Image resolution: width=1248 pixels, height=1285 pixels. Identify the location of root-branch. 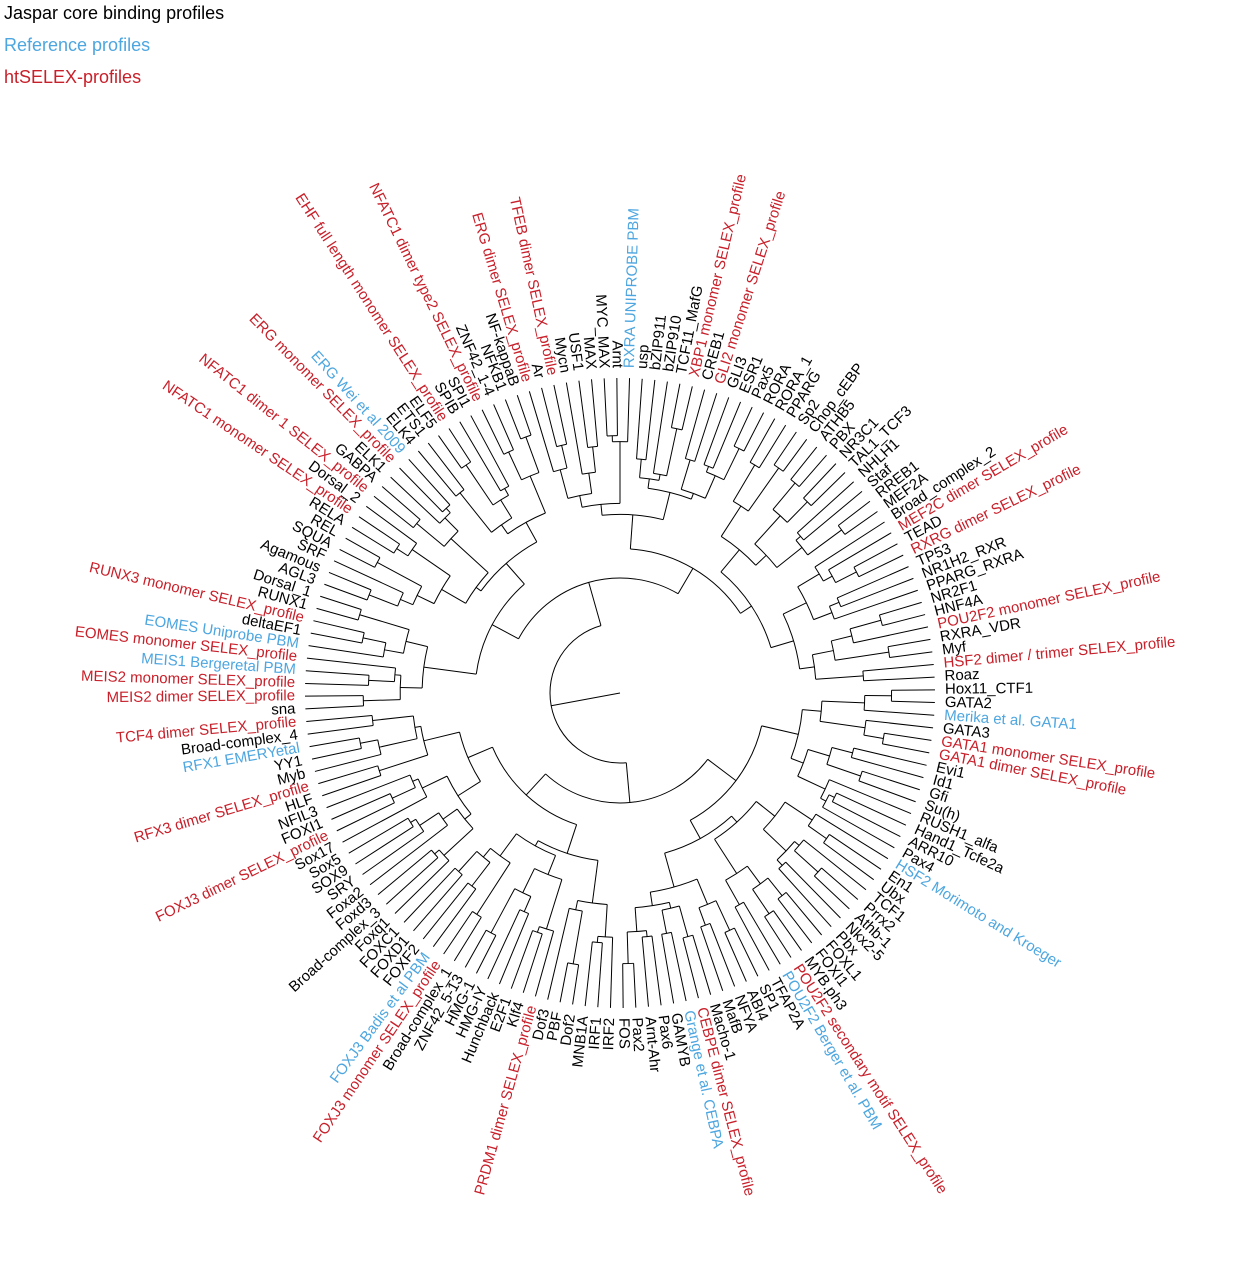
(585, 699).